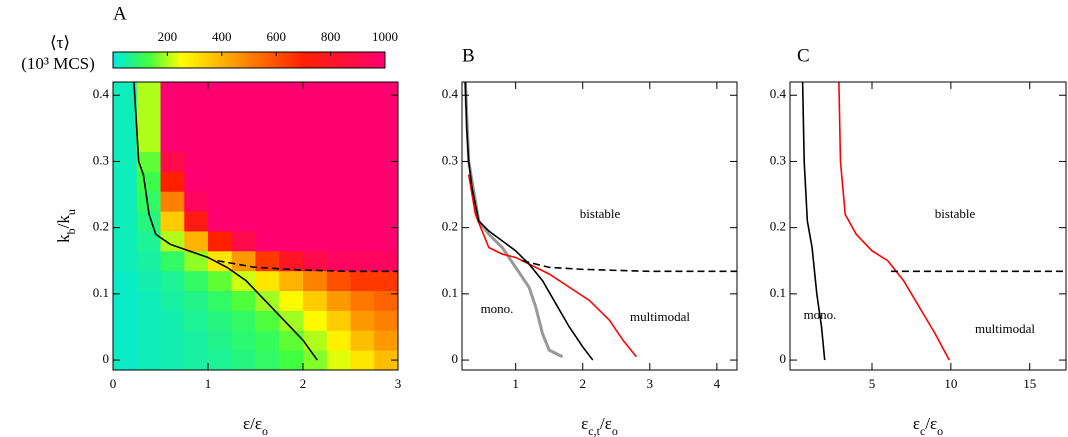 Image resolution: width=1068 pixels, height=437 pixels. Describe the element at coordinates (120, 13) in the screenshot. I see `panel-title: A` at that location.